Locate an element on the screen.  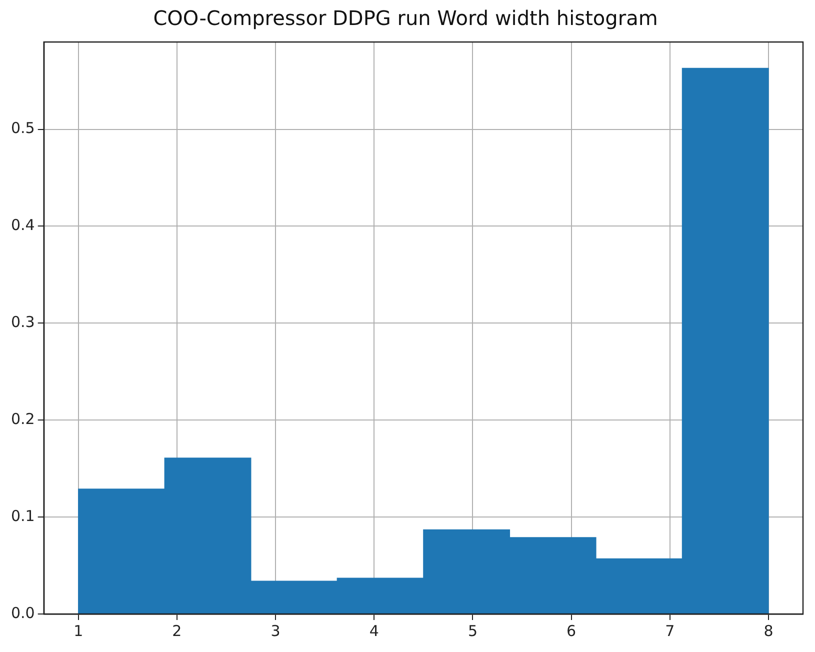
y-tick-label: 0.2 is located at coordinates (22, 419).